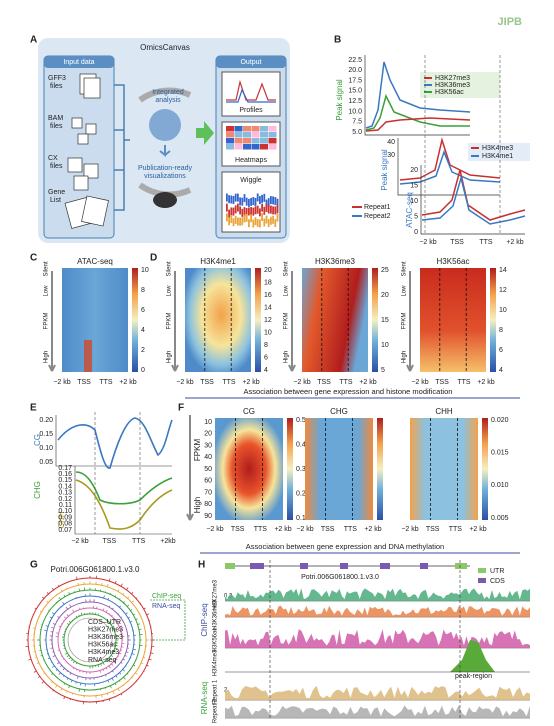  What do you see at coordinates (497, 148) in the screenshot?
I see `legend-label: H3K4me3` at bounding box center [497, 148].